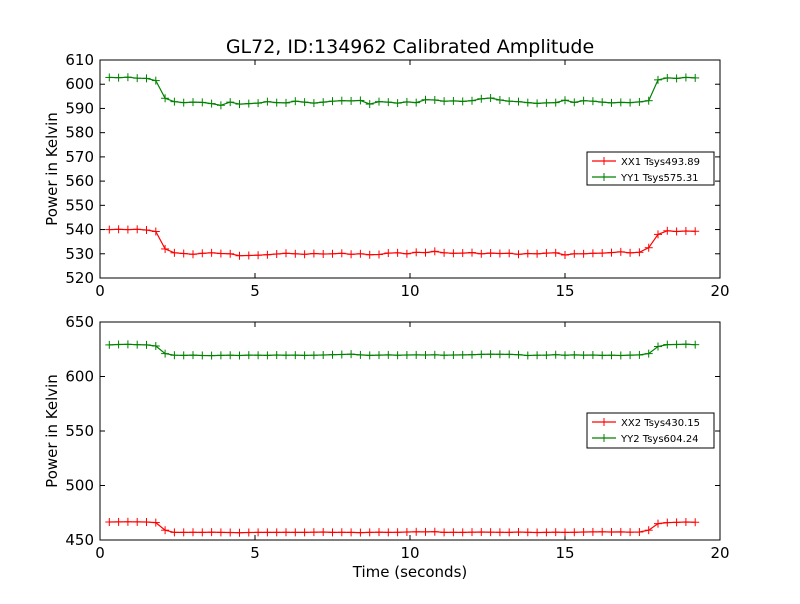 The width and height of the screenshot is (800, 604). I want to click on y-tick-label: 500, so click(79, 486).